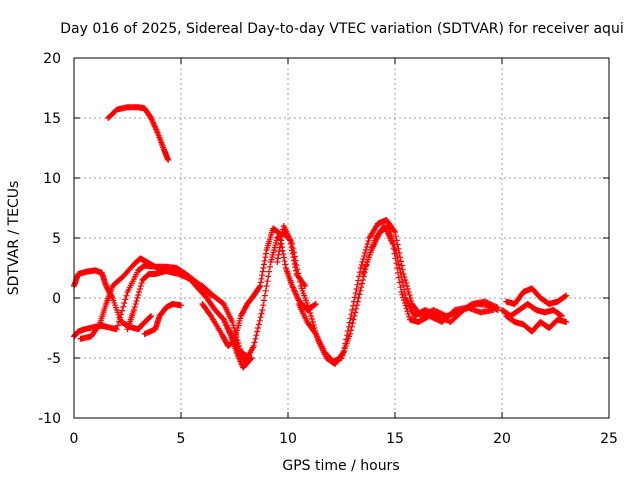  Describe the element at coordinates (52, 119) in the screenshot. I see `y-tick-label: 15` at that location.